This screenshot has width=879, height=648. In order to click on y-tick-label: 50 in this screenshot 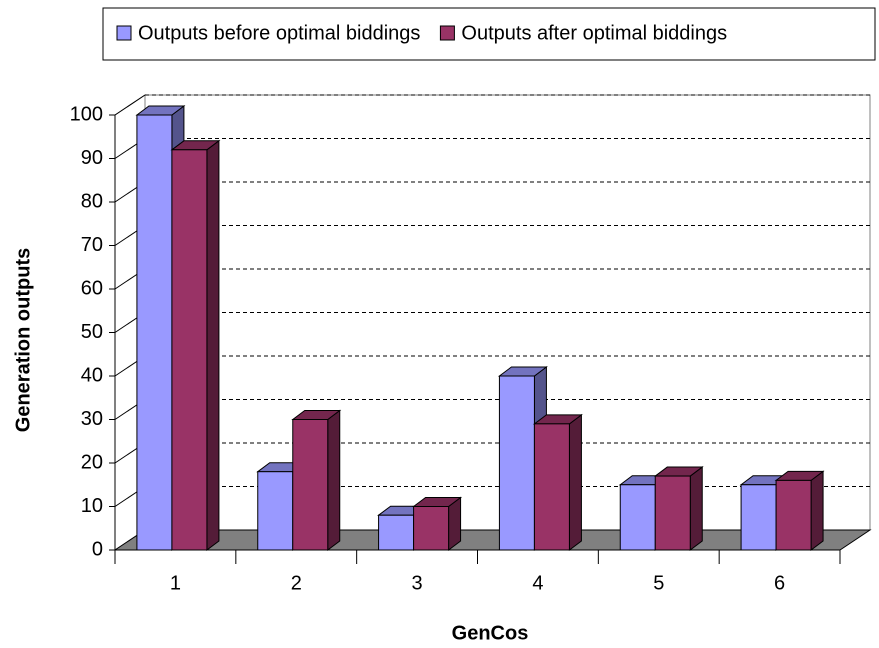, I will do `click(92, 332)`.